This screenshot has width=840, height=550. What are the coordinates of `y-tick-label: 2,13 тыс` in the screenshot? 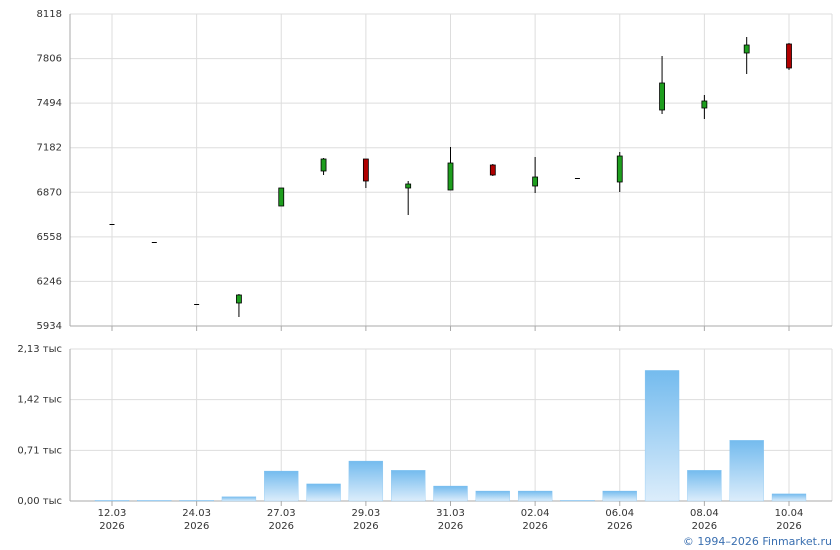 It's located at (39, 349).